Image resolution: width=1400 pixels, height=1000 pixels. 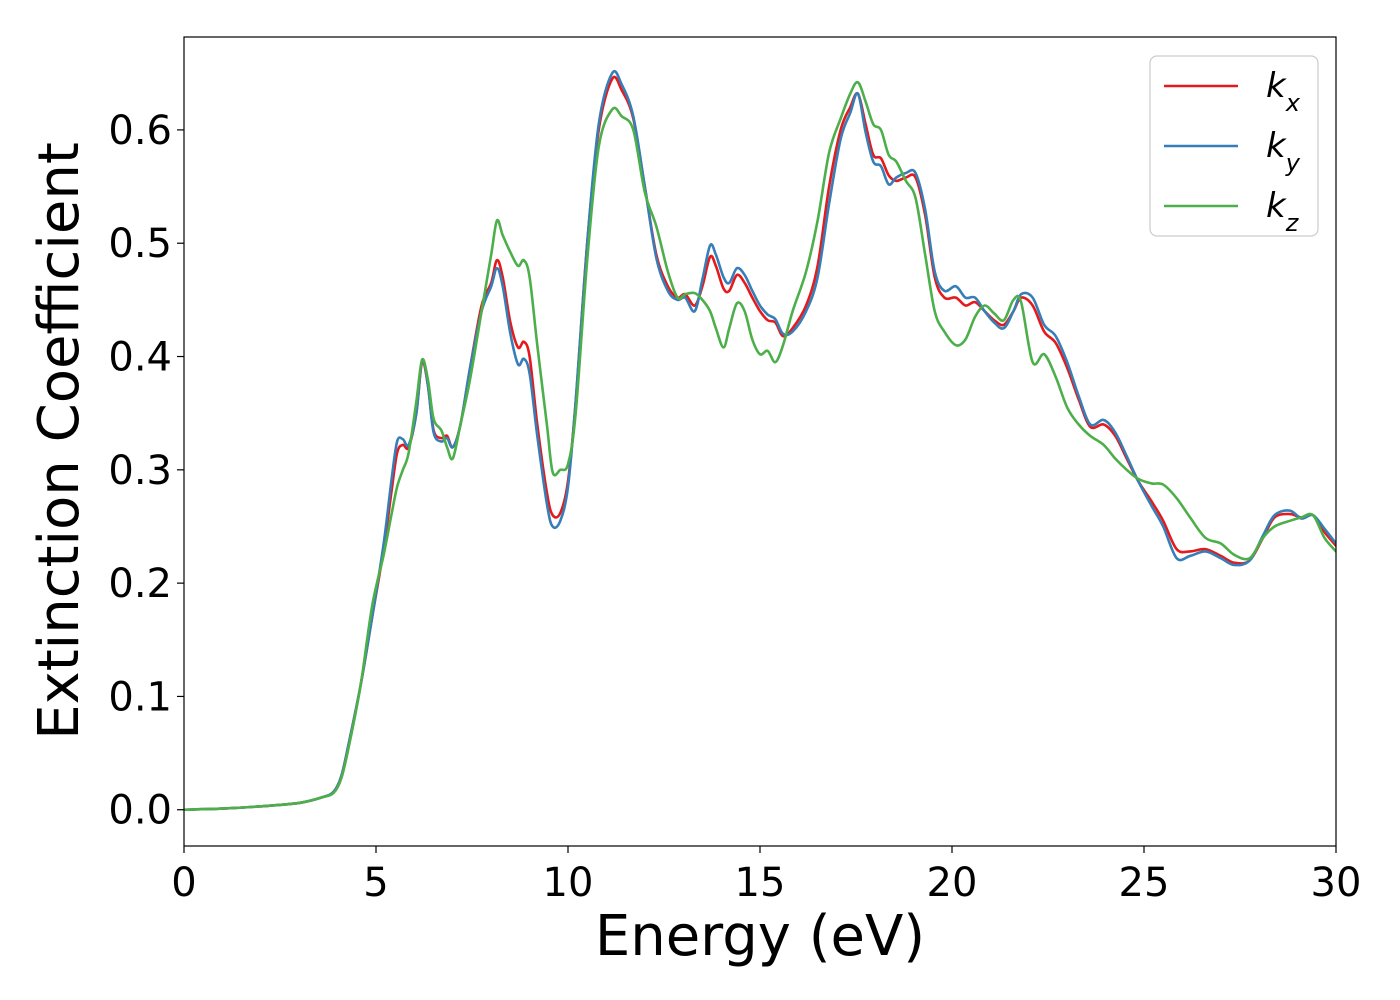 What do you see at coordinates (140, 811) in the screenshot?
I see `y-tick-label: 0.0` at bounding box center [140, 811].